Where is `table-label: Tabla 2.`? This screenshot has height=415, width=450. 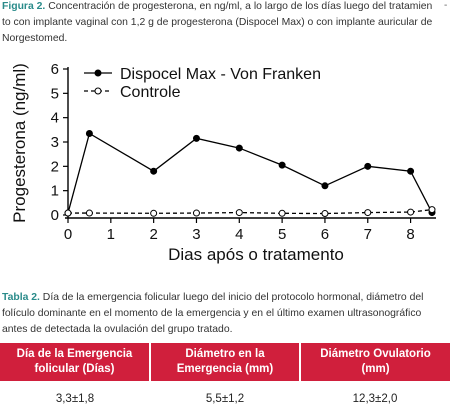
table-label: Tabla 2. is located at coordinates (21, 297).